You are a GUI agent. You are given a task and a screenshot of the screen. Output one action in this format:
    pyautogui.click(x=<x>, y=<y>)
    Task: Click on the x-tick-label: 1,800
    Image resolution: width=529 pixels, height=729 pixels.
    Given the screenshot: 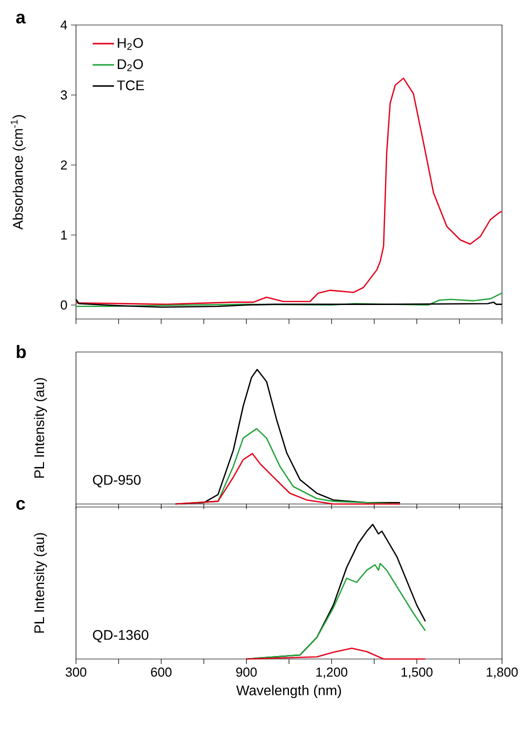 What is the action you would take?
    pyautogui.click(x=502, y=673)
    